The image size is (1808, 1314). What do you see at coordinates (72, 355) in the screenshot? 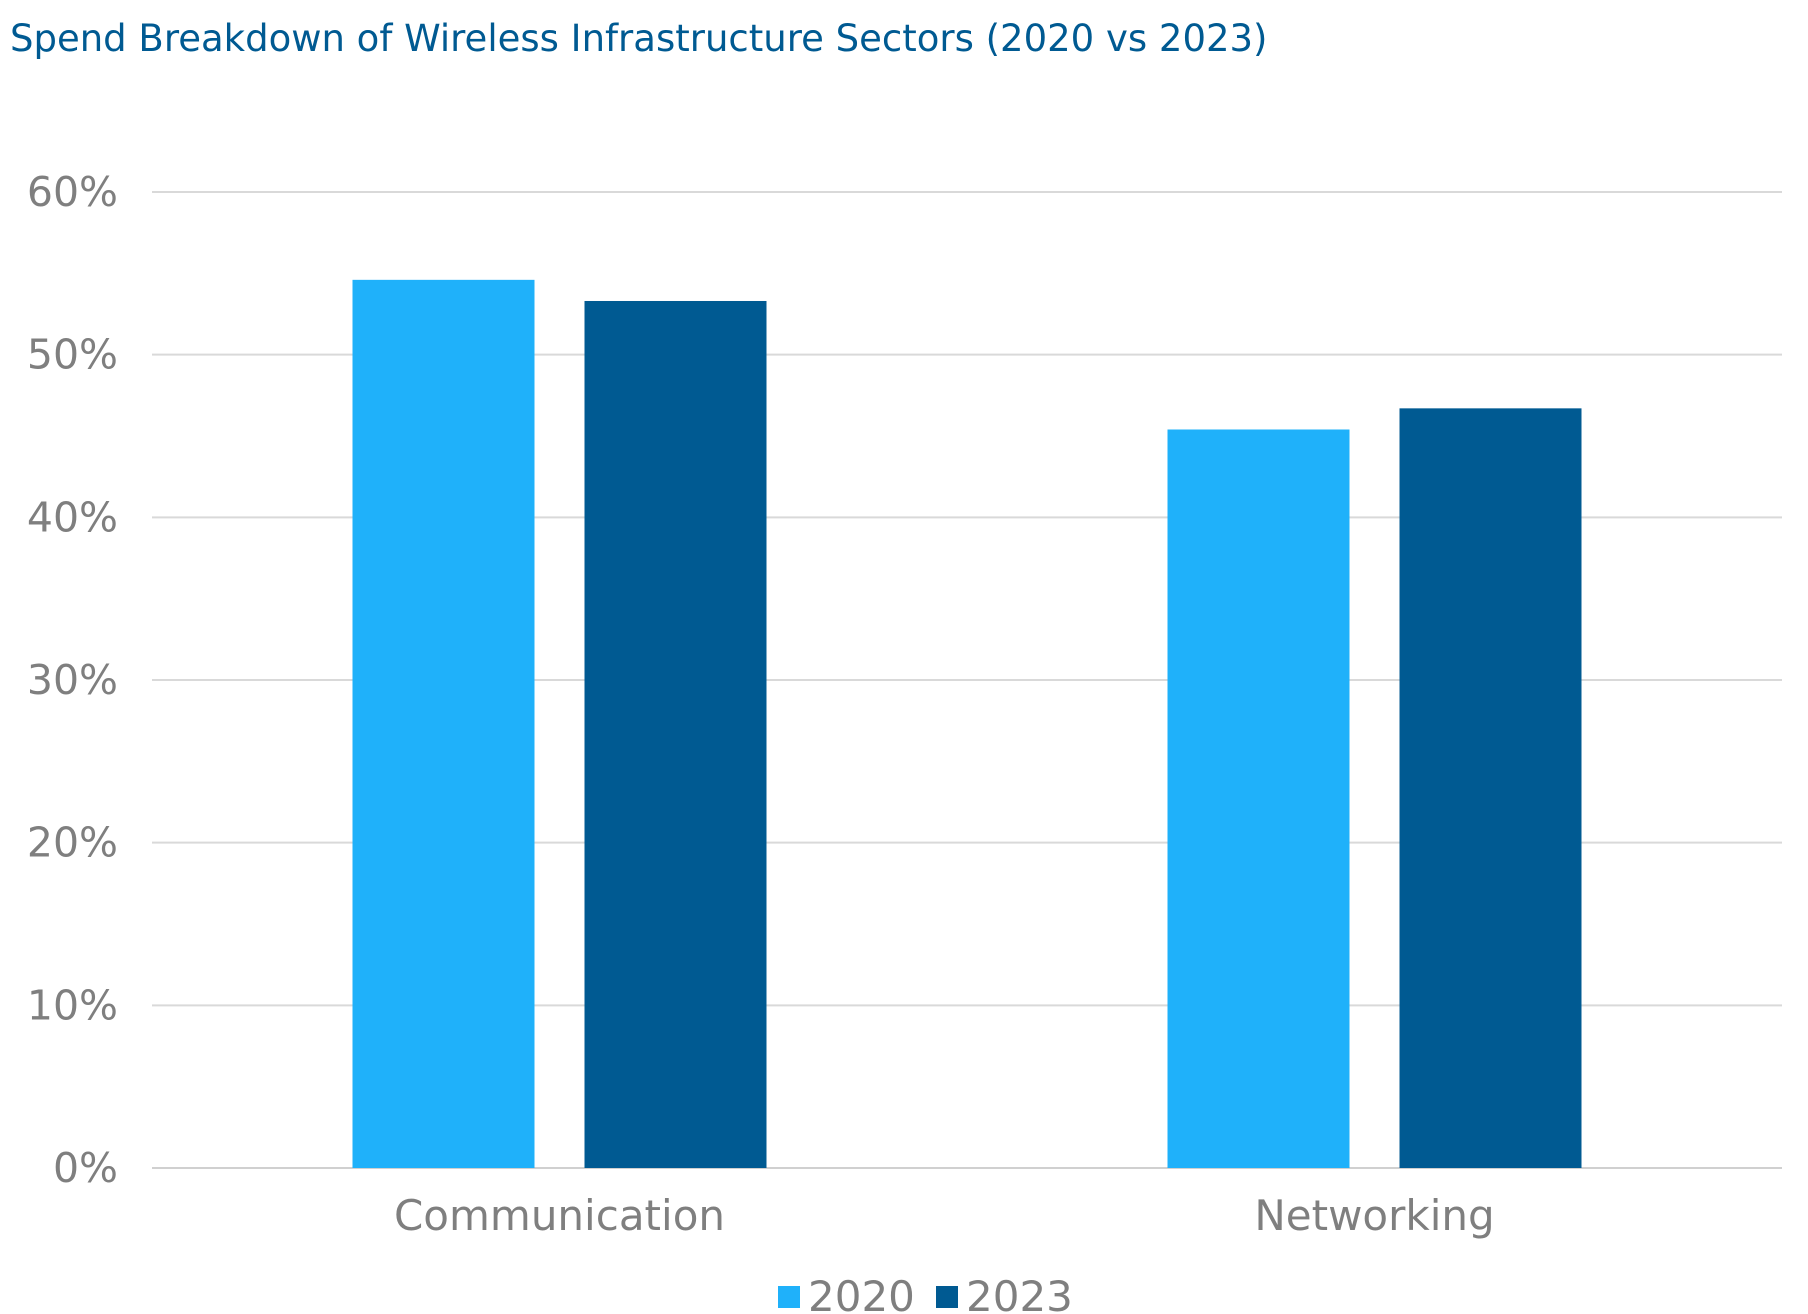
I see `y-tick-label: 50%` at bounding box center [72, 355].